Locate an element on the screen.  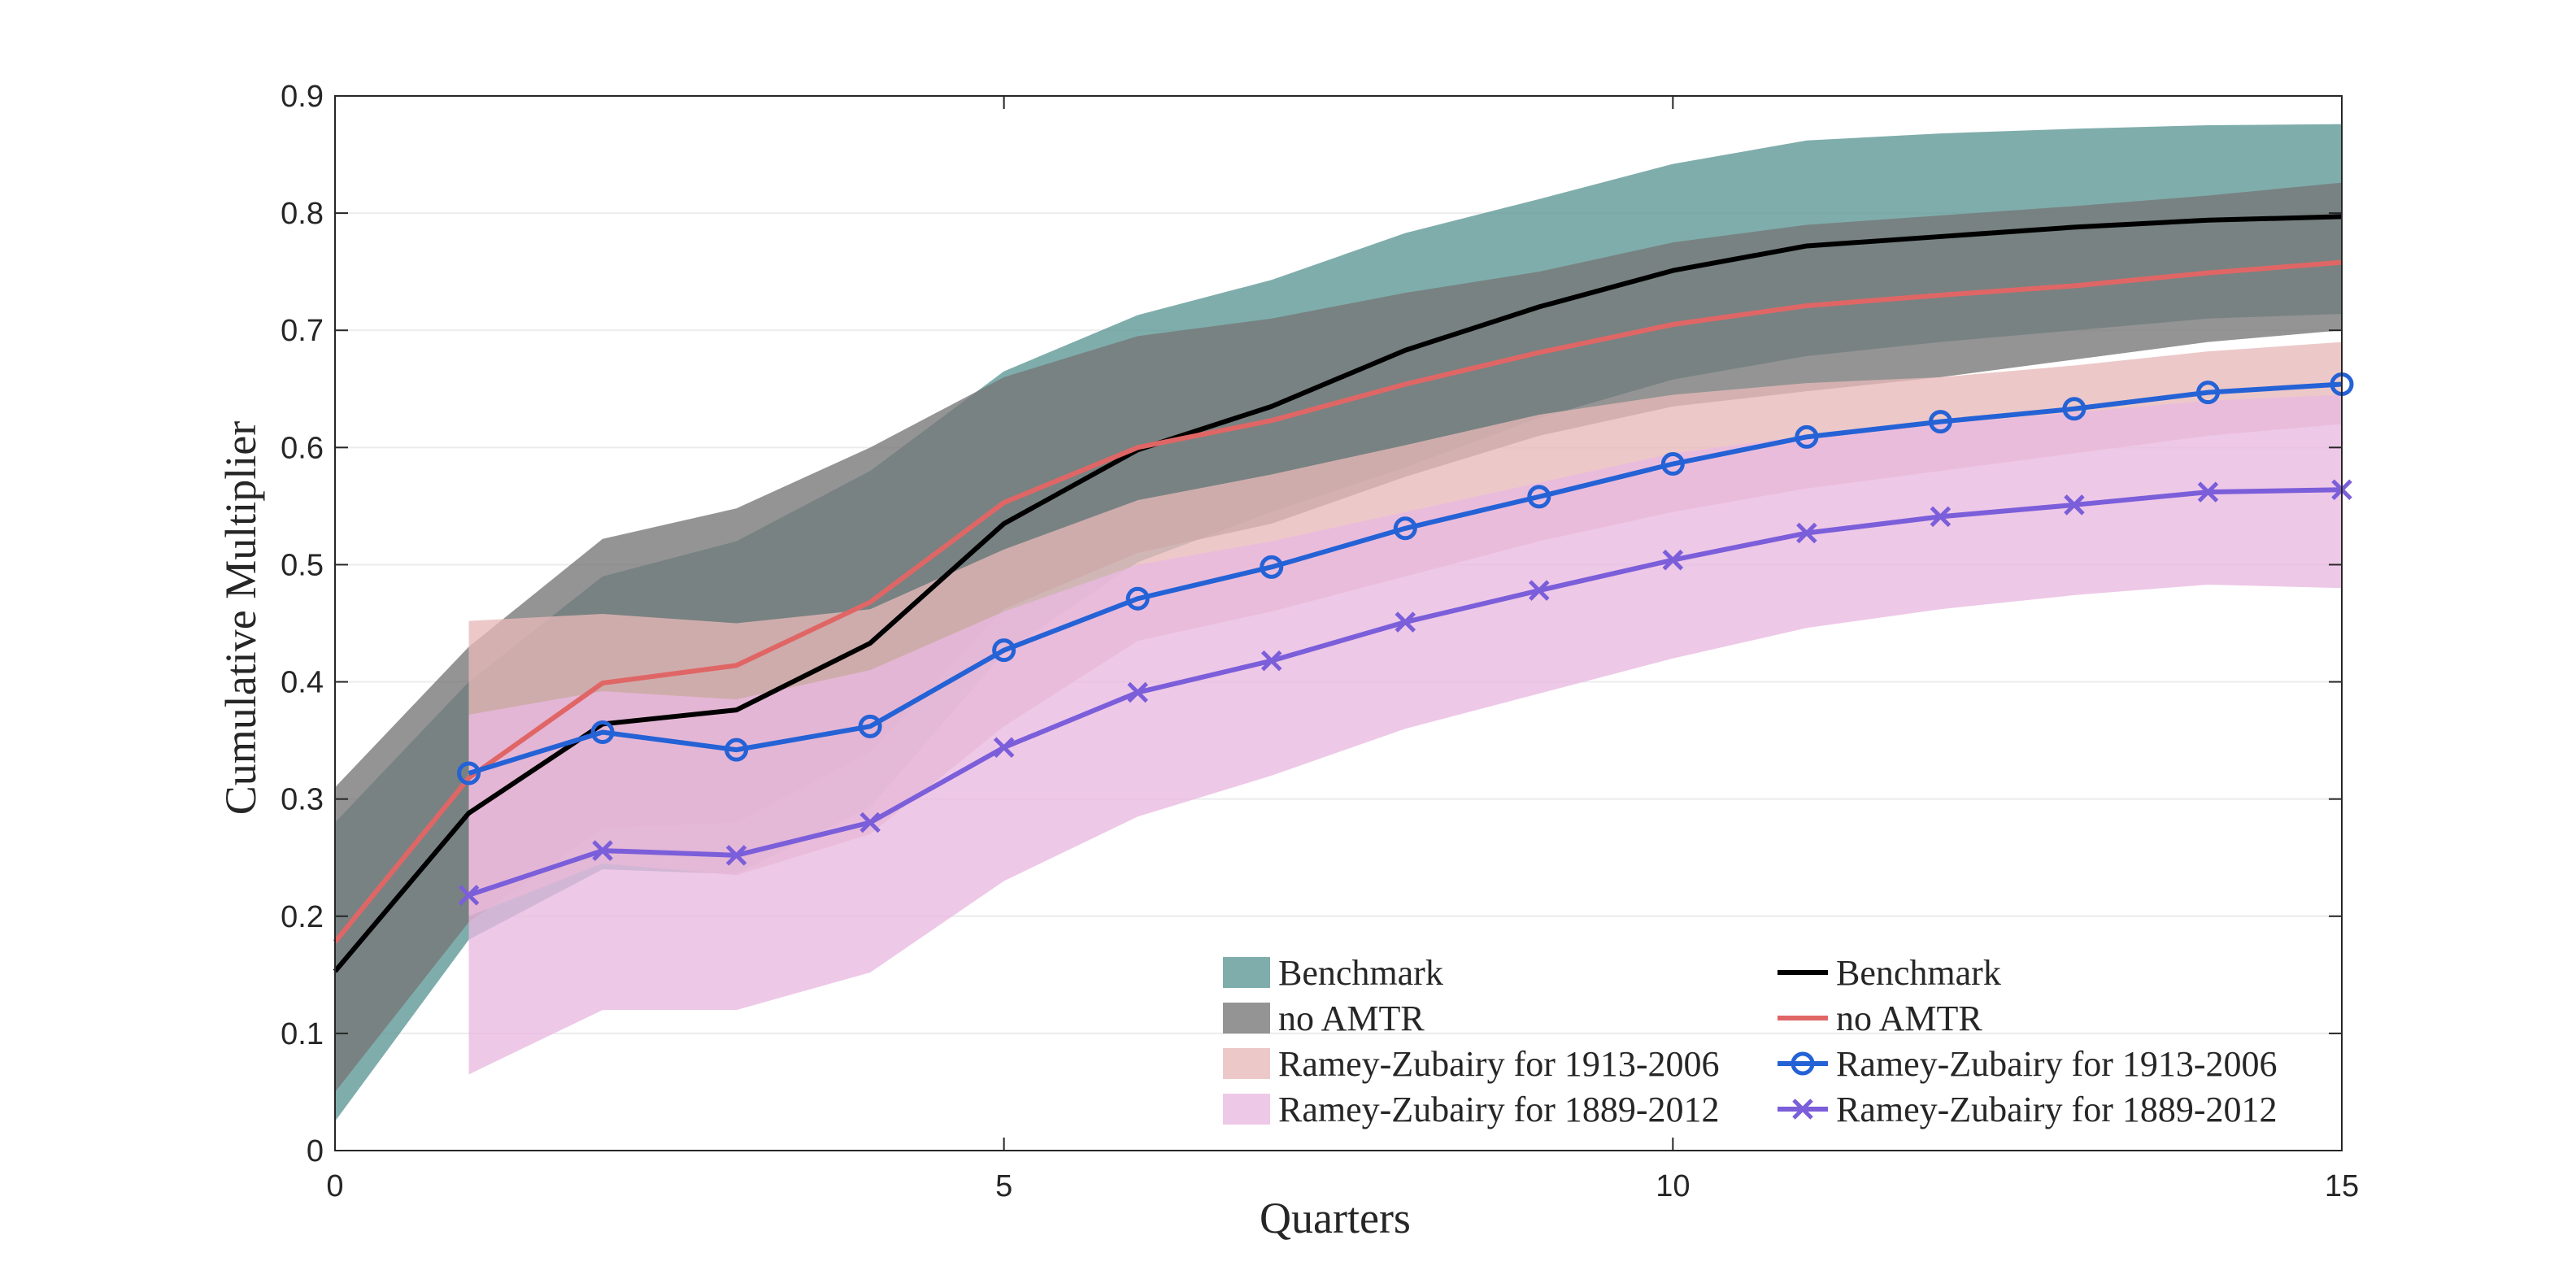
legend-label-band-3: Ramey-Zubairy for 1889-2012 is located at coordinates (1499, 1109).